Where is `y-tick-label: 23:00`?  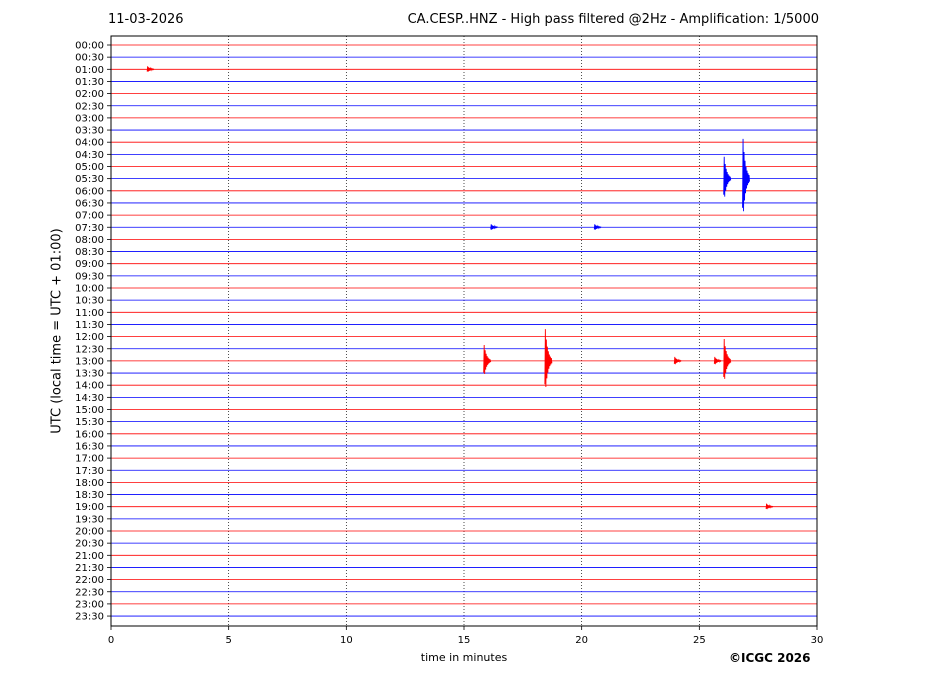
y-tick-label: 23:00 is located at coordinates (89, 604).